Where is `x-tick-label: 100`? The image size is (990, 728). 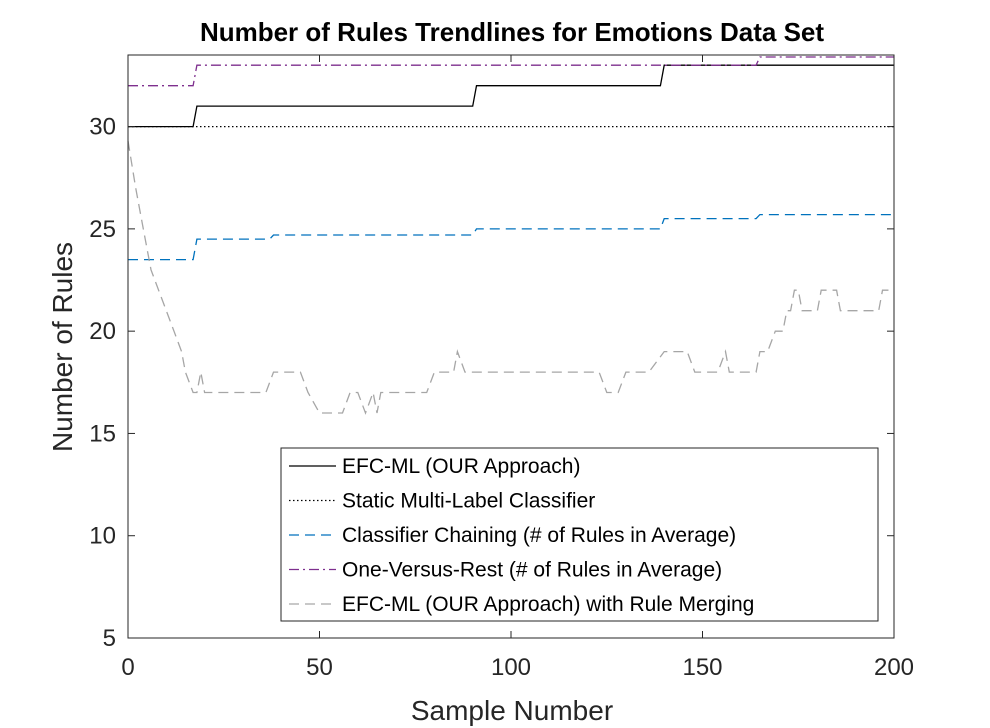 x-tick-label: 100 is located at coordinates (511, 667).